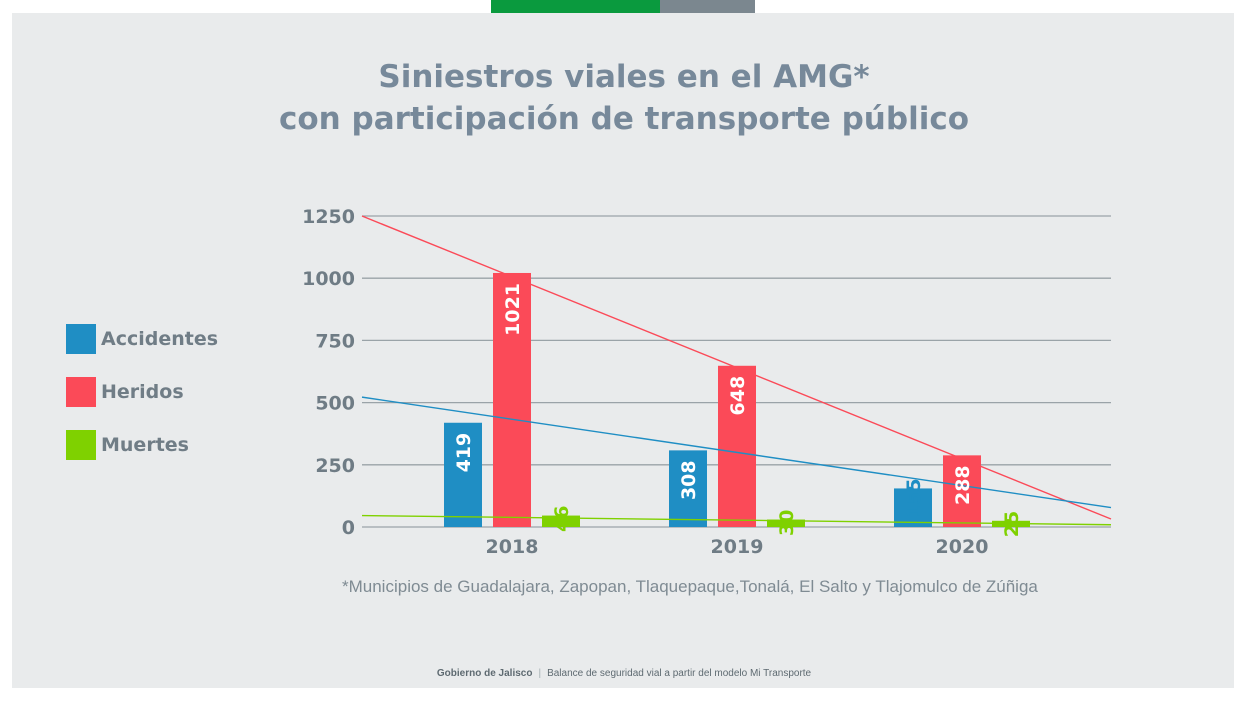  What do you see at coordinates (512, 399) in the screenshot?
I see `bar-heridos-2018` at bounding box center [512, 399].